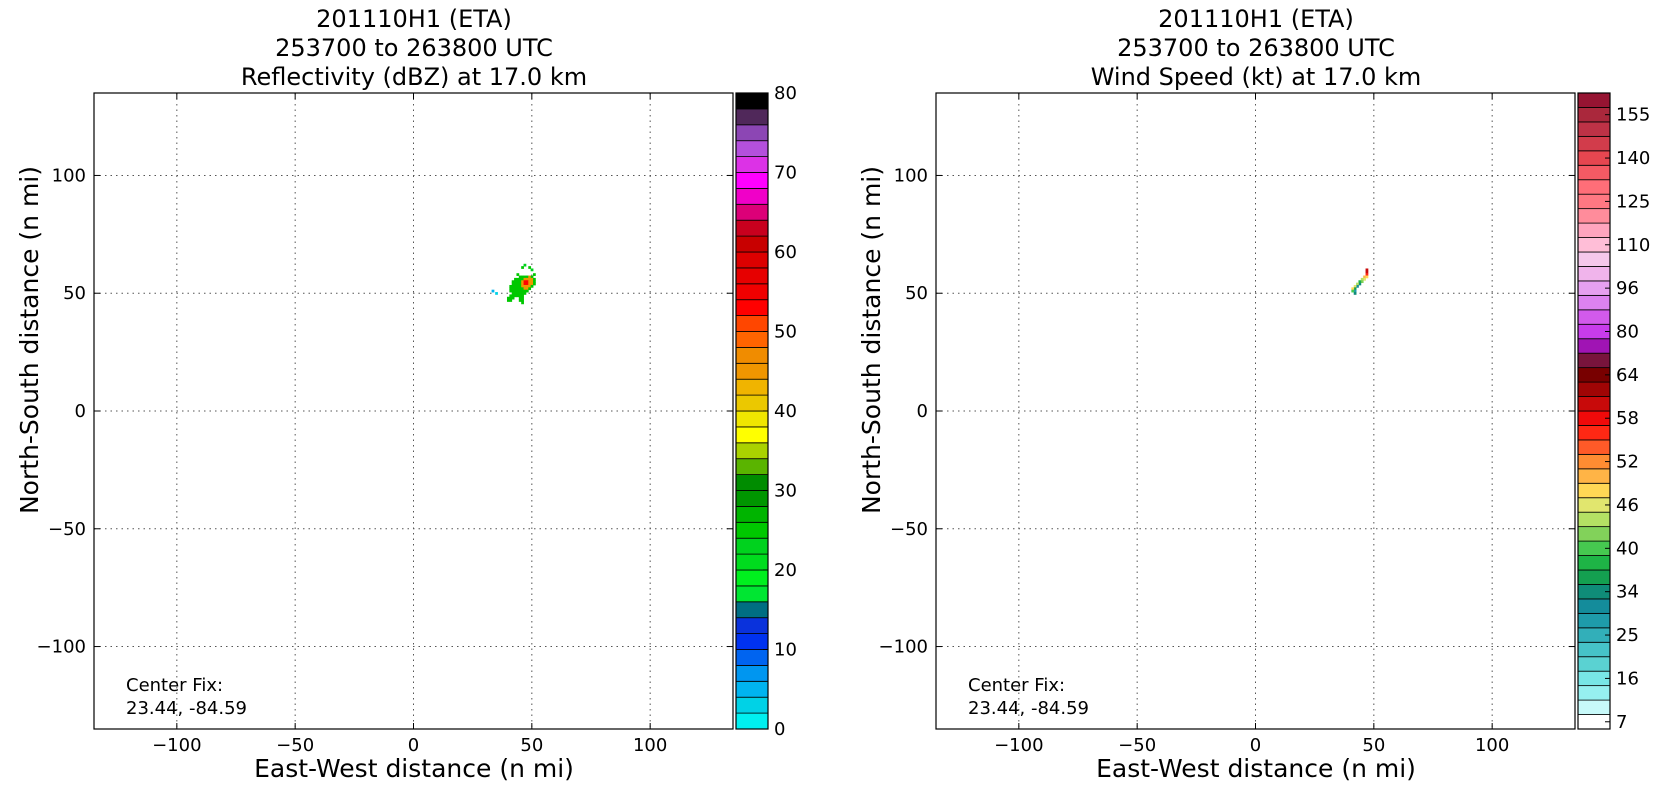 The width and height of the screenshot is (1654, 787). What do you see at coordinates (785, 252) in the screenshot?
I see `reflectivity-colorbar-label: 60` at bounding box center [785, 252].